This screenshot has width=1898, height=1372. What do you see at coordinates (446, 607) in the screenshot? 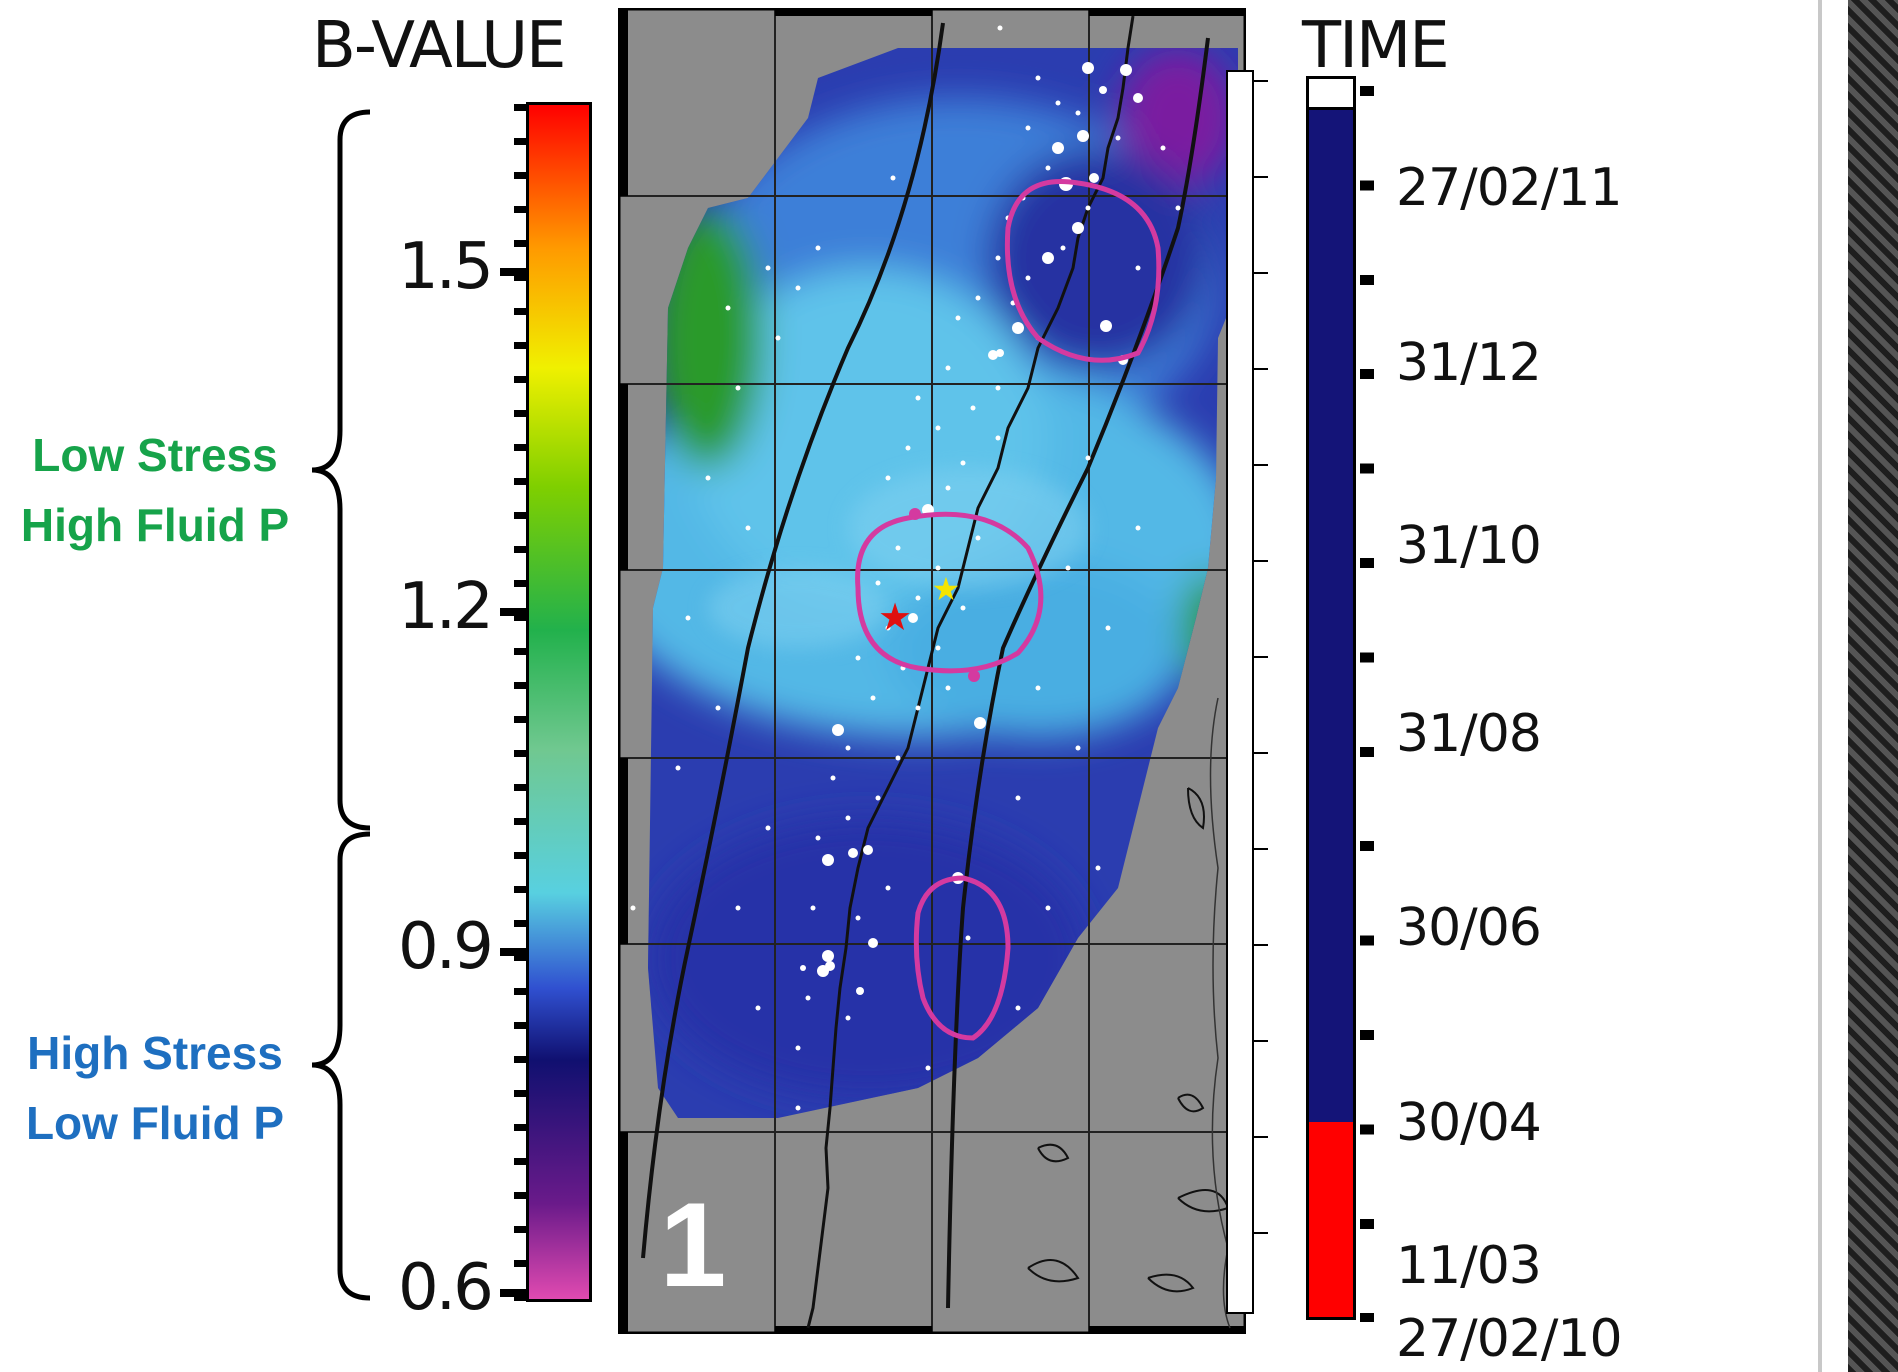
I see `bvalue-tick-label: 1.2` at bounding box center [446, 607].